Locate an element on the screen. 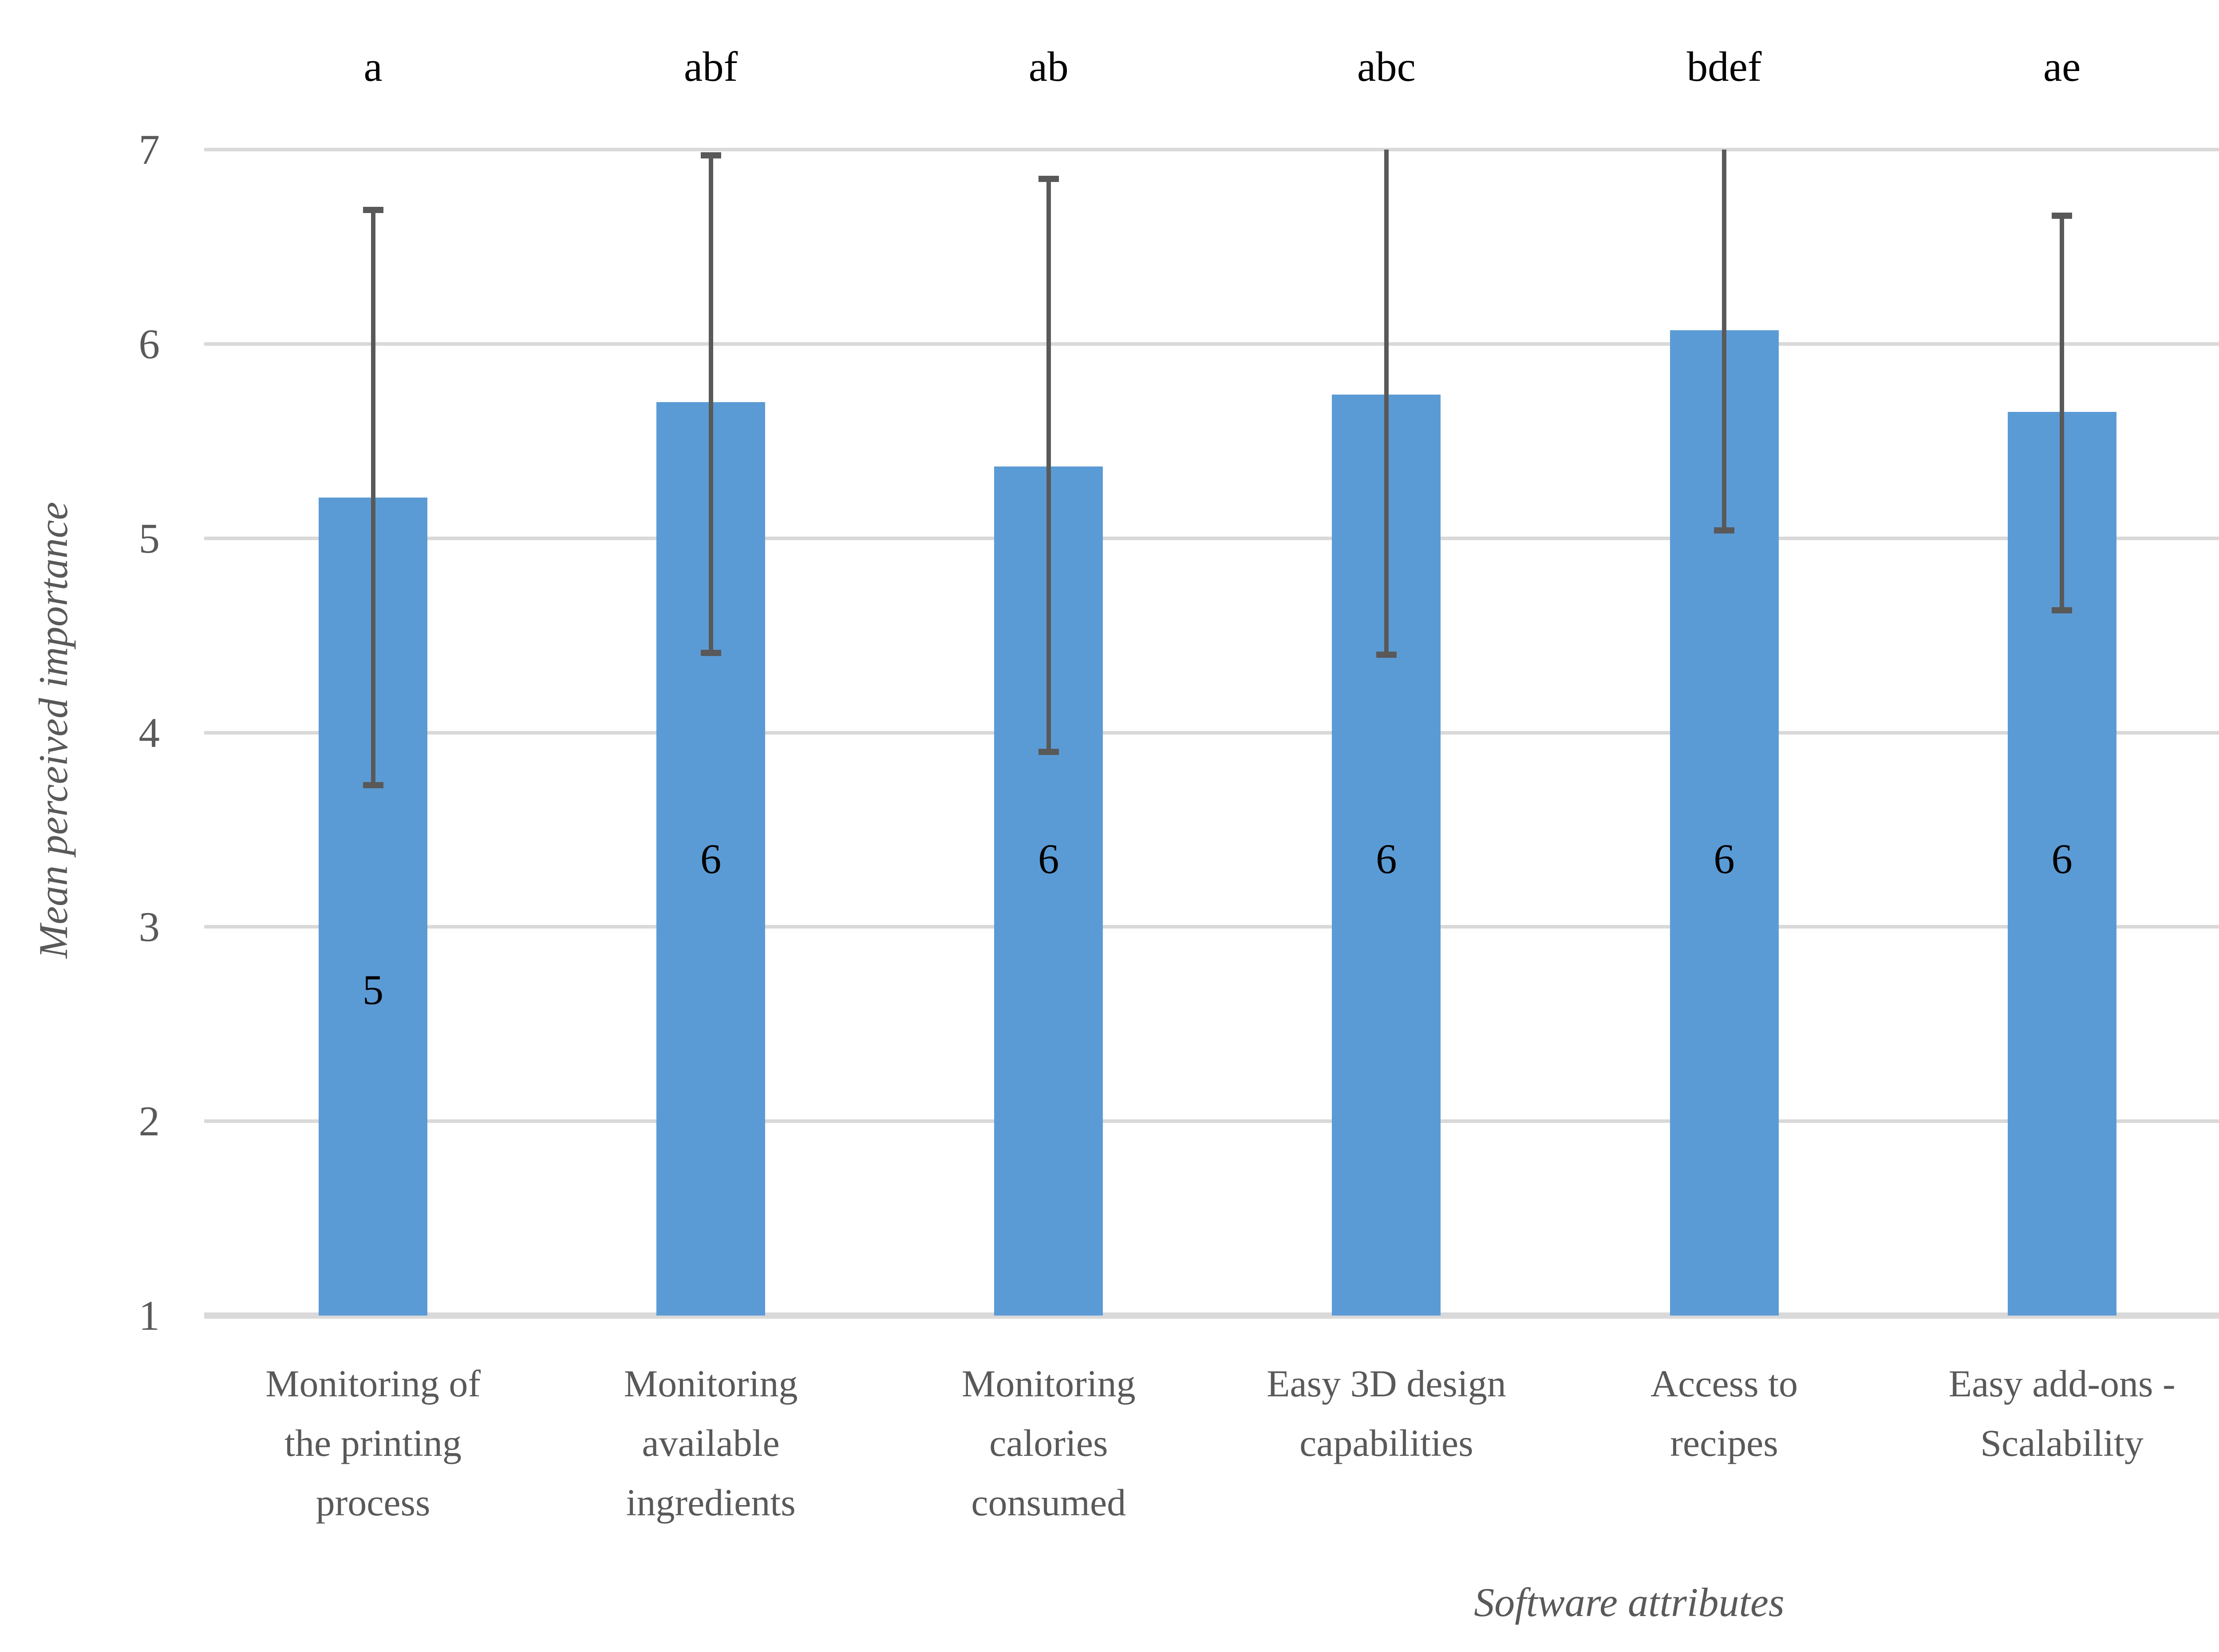 This screenshot has height=1652, width=2219. category-label: Monitoring available ingredients is located at coordinates (711, 1443).